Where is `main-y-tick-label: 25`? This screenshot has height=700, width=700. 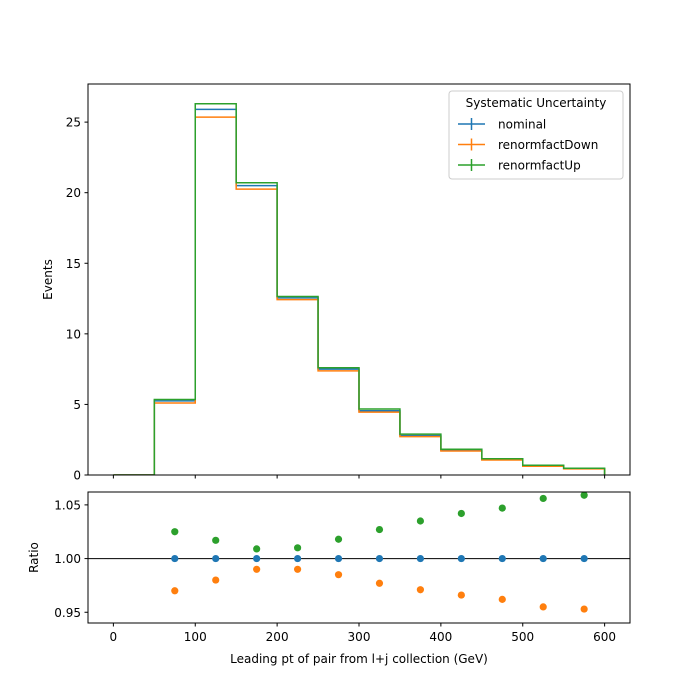 main-y-tick-label: 25 is located at coordinates (73, 123).